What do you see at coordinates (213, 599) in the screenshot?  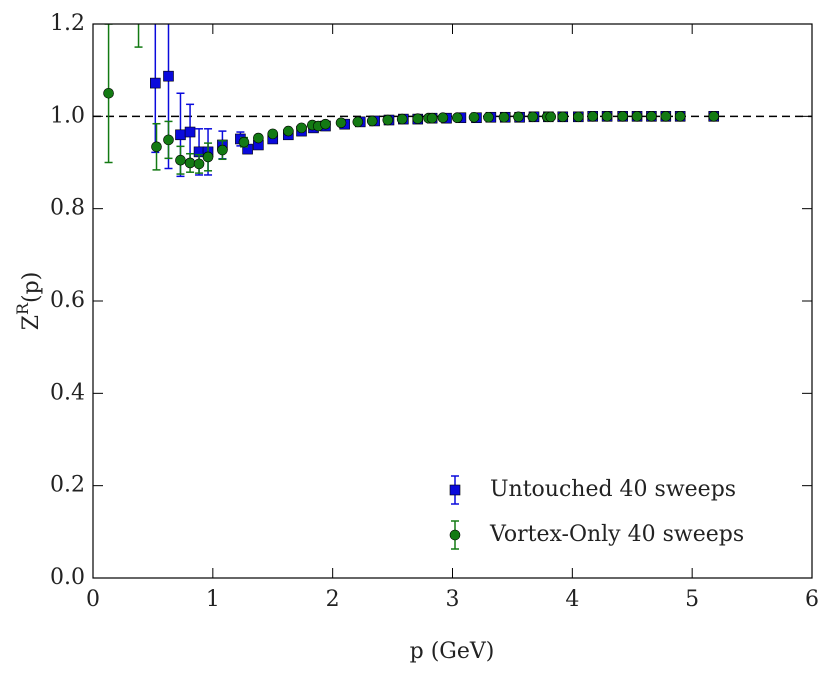 I see `x-tick-label: 1` at bounding box center [213, 599].